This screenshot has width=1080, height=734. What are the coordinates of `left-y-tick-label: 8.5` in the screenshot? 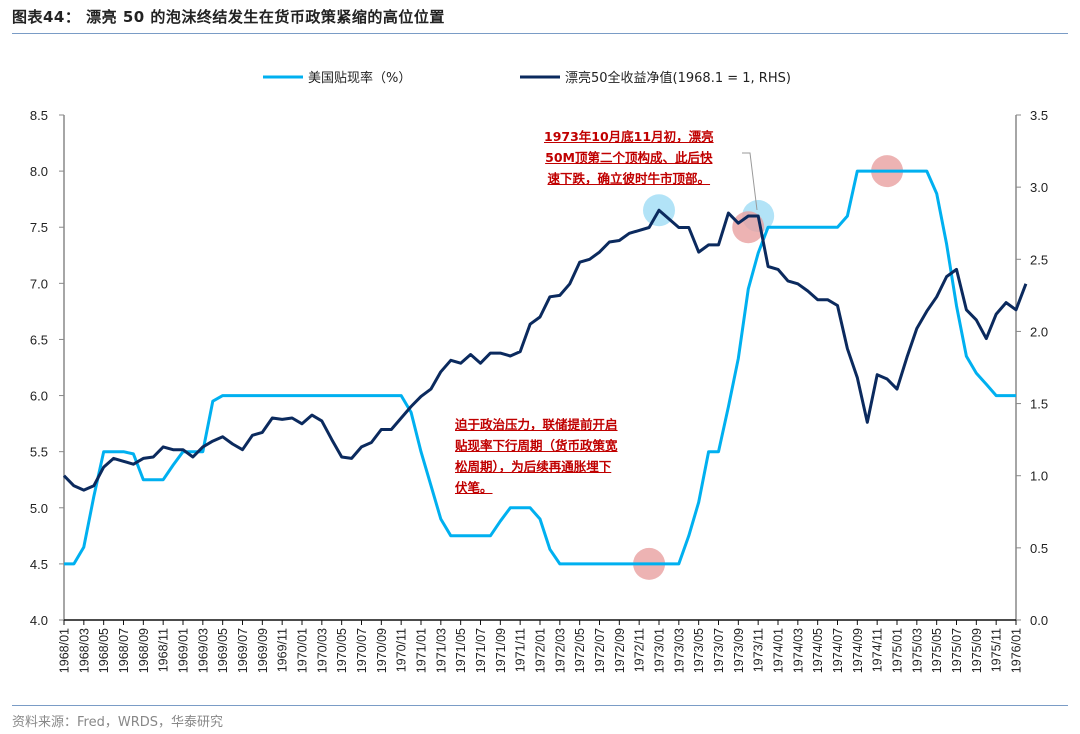 It's located at (39, 115).